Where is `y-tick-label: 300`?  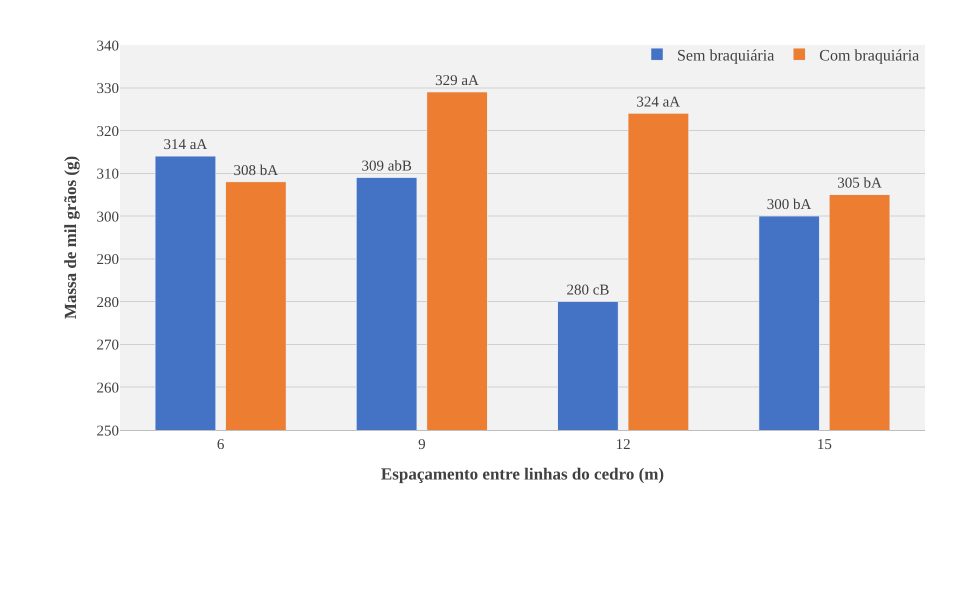 y-tick-label: 300 is located at coordinates (107, 217).